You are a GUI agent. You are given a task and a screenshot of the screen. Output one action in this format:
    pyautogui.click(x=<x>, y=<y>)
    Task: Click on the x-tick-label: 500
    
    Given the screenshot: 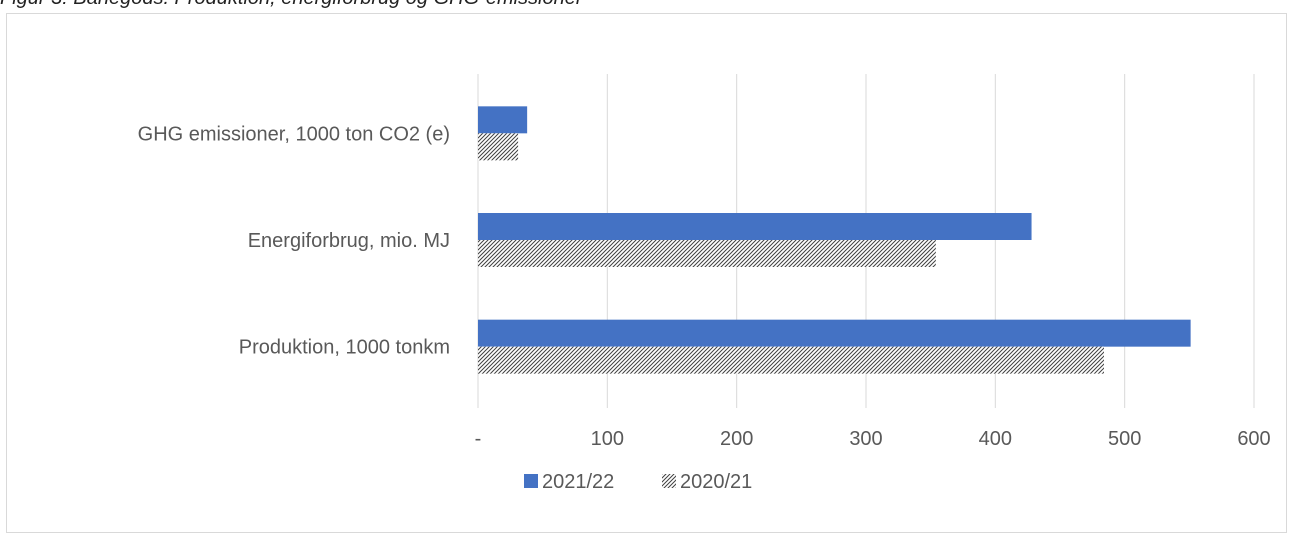 What is the action you would take?
    pyautogui.click(x=1124, y=439)
    